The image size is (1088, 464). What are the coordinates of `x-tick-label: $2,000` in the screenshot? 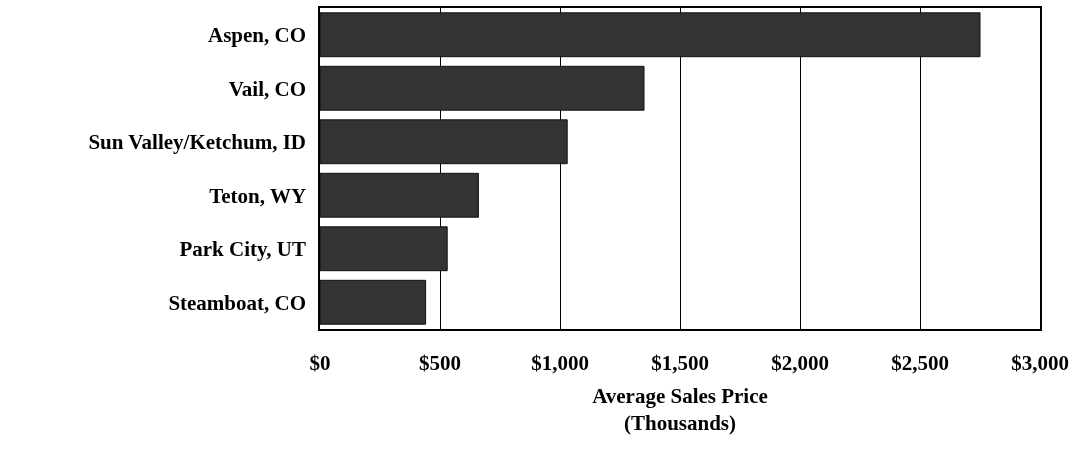 It's located at (800, 362).